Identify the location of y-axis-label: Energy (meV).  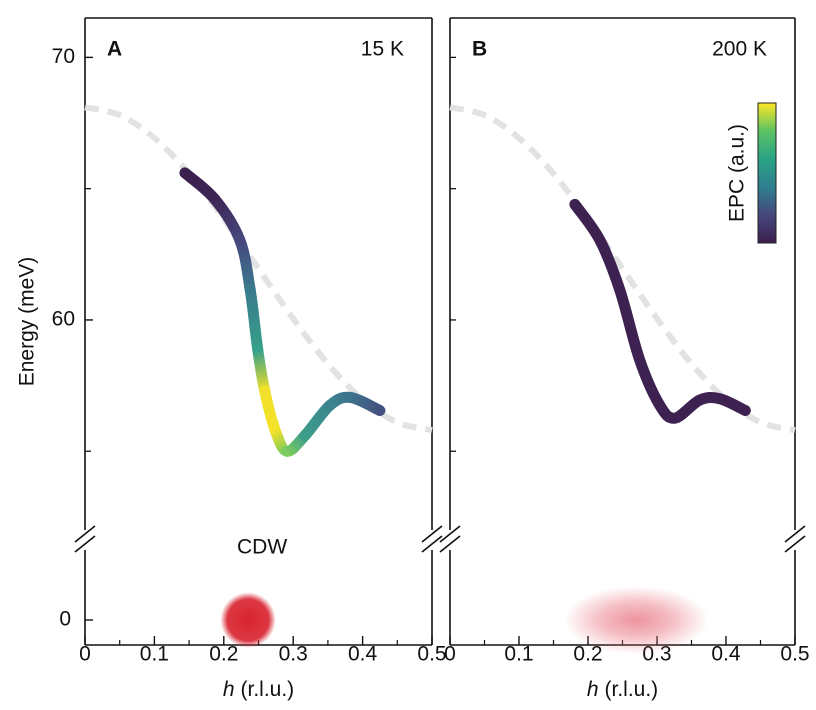
(27, 322).